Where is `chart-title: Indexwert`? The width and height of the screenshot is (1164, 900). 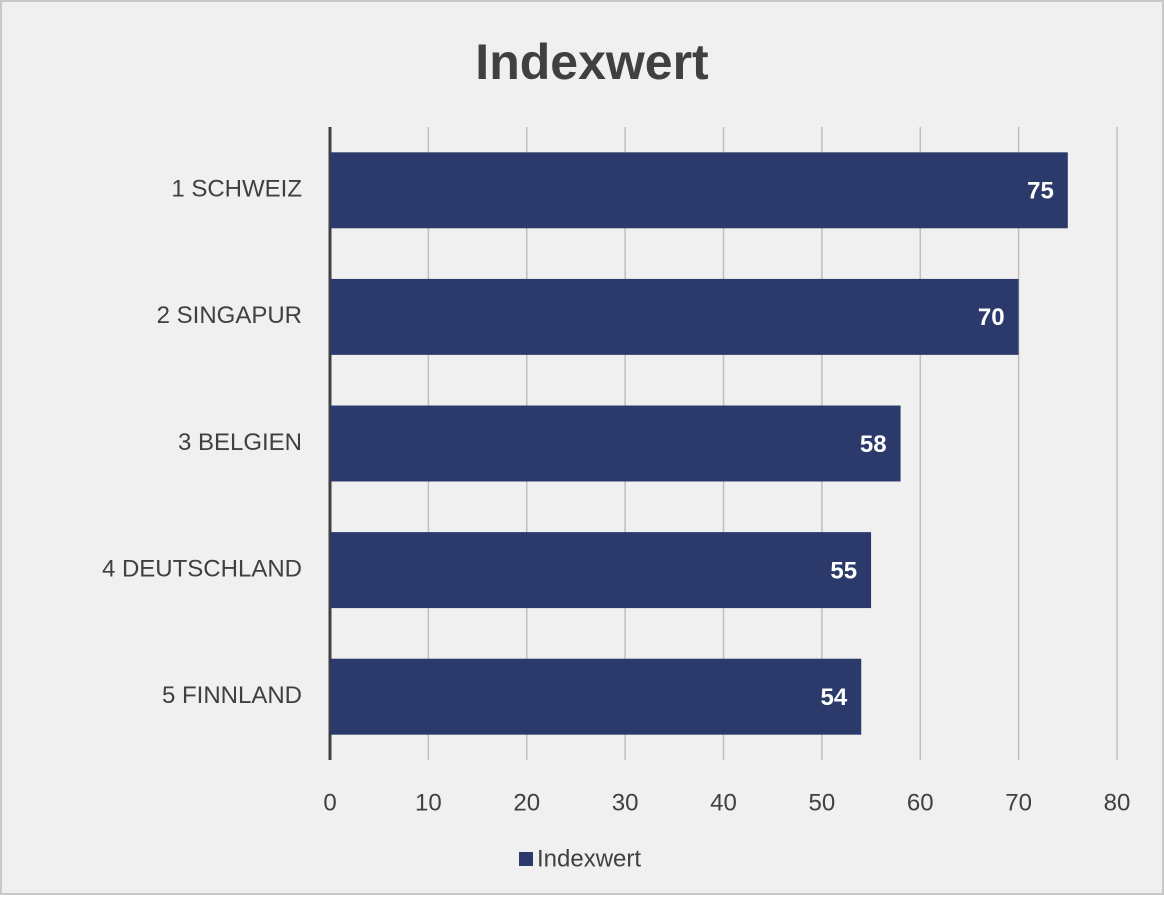 chart-title: Indexwert is located at coordinates (592, 62).